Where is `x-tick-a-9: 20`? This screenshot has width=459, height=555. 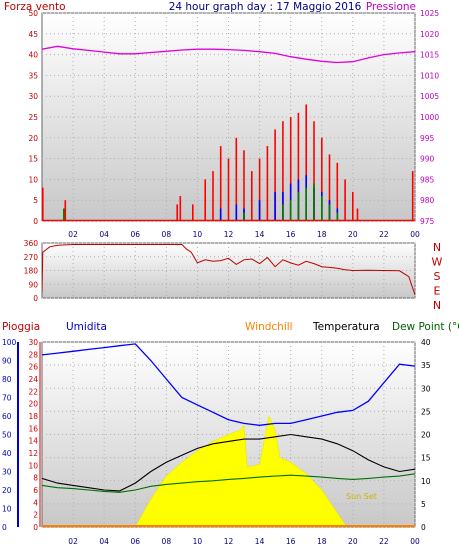 x-tick-a-9: 20 is located at coordinates (353, 234).